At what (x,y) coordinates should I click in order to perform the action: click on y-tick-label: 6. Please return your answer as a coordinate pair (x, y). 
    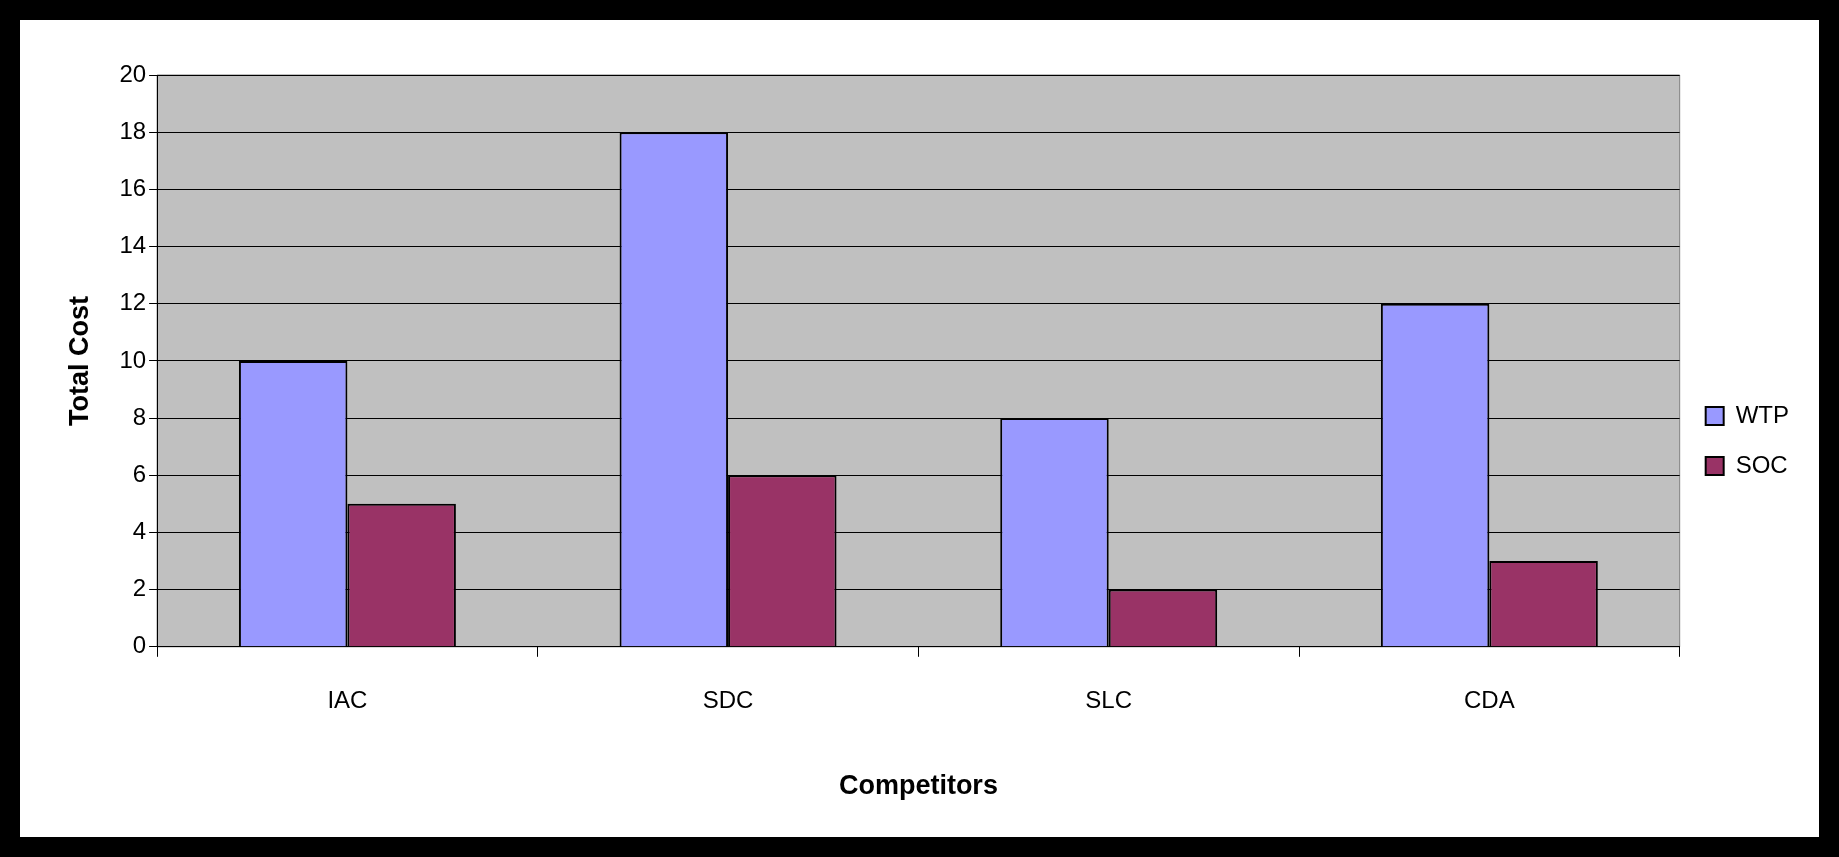
    Looking at the image, I should click on (139, 473).